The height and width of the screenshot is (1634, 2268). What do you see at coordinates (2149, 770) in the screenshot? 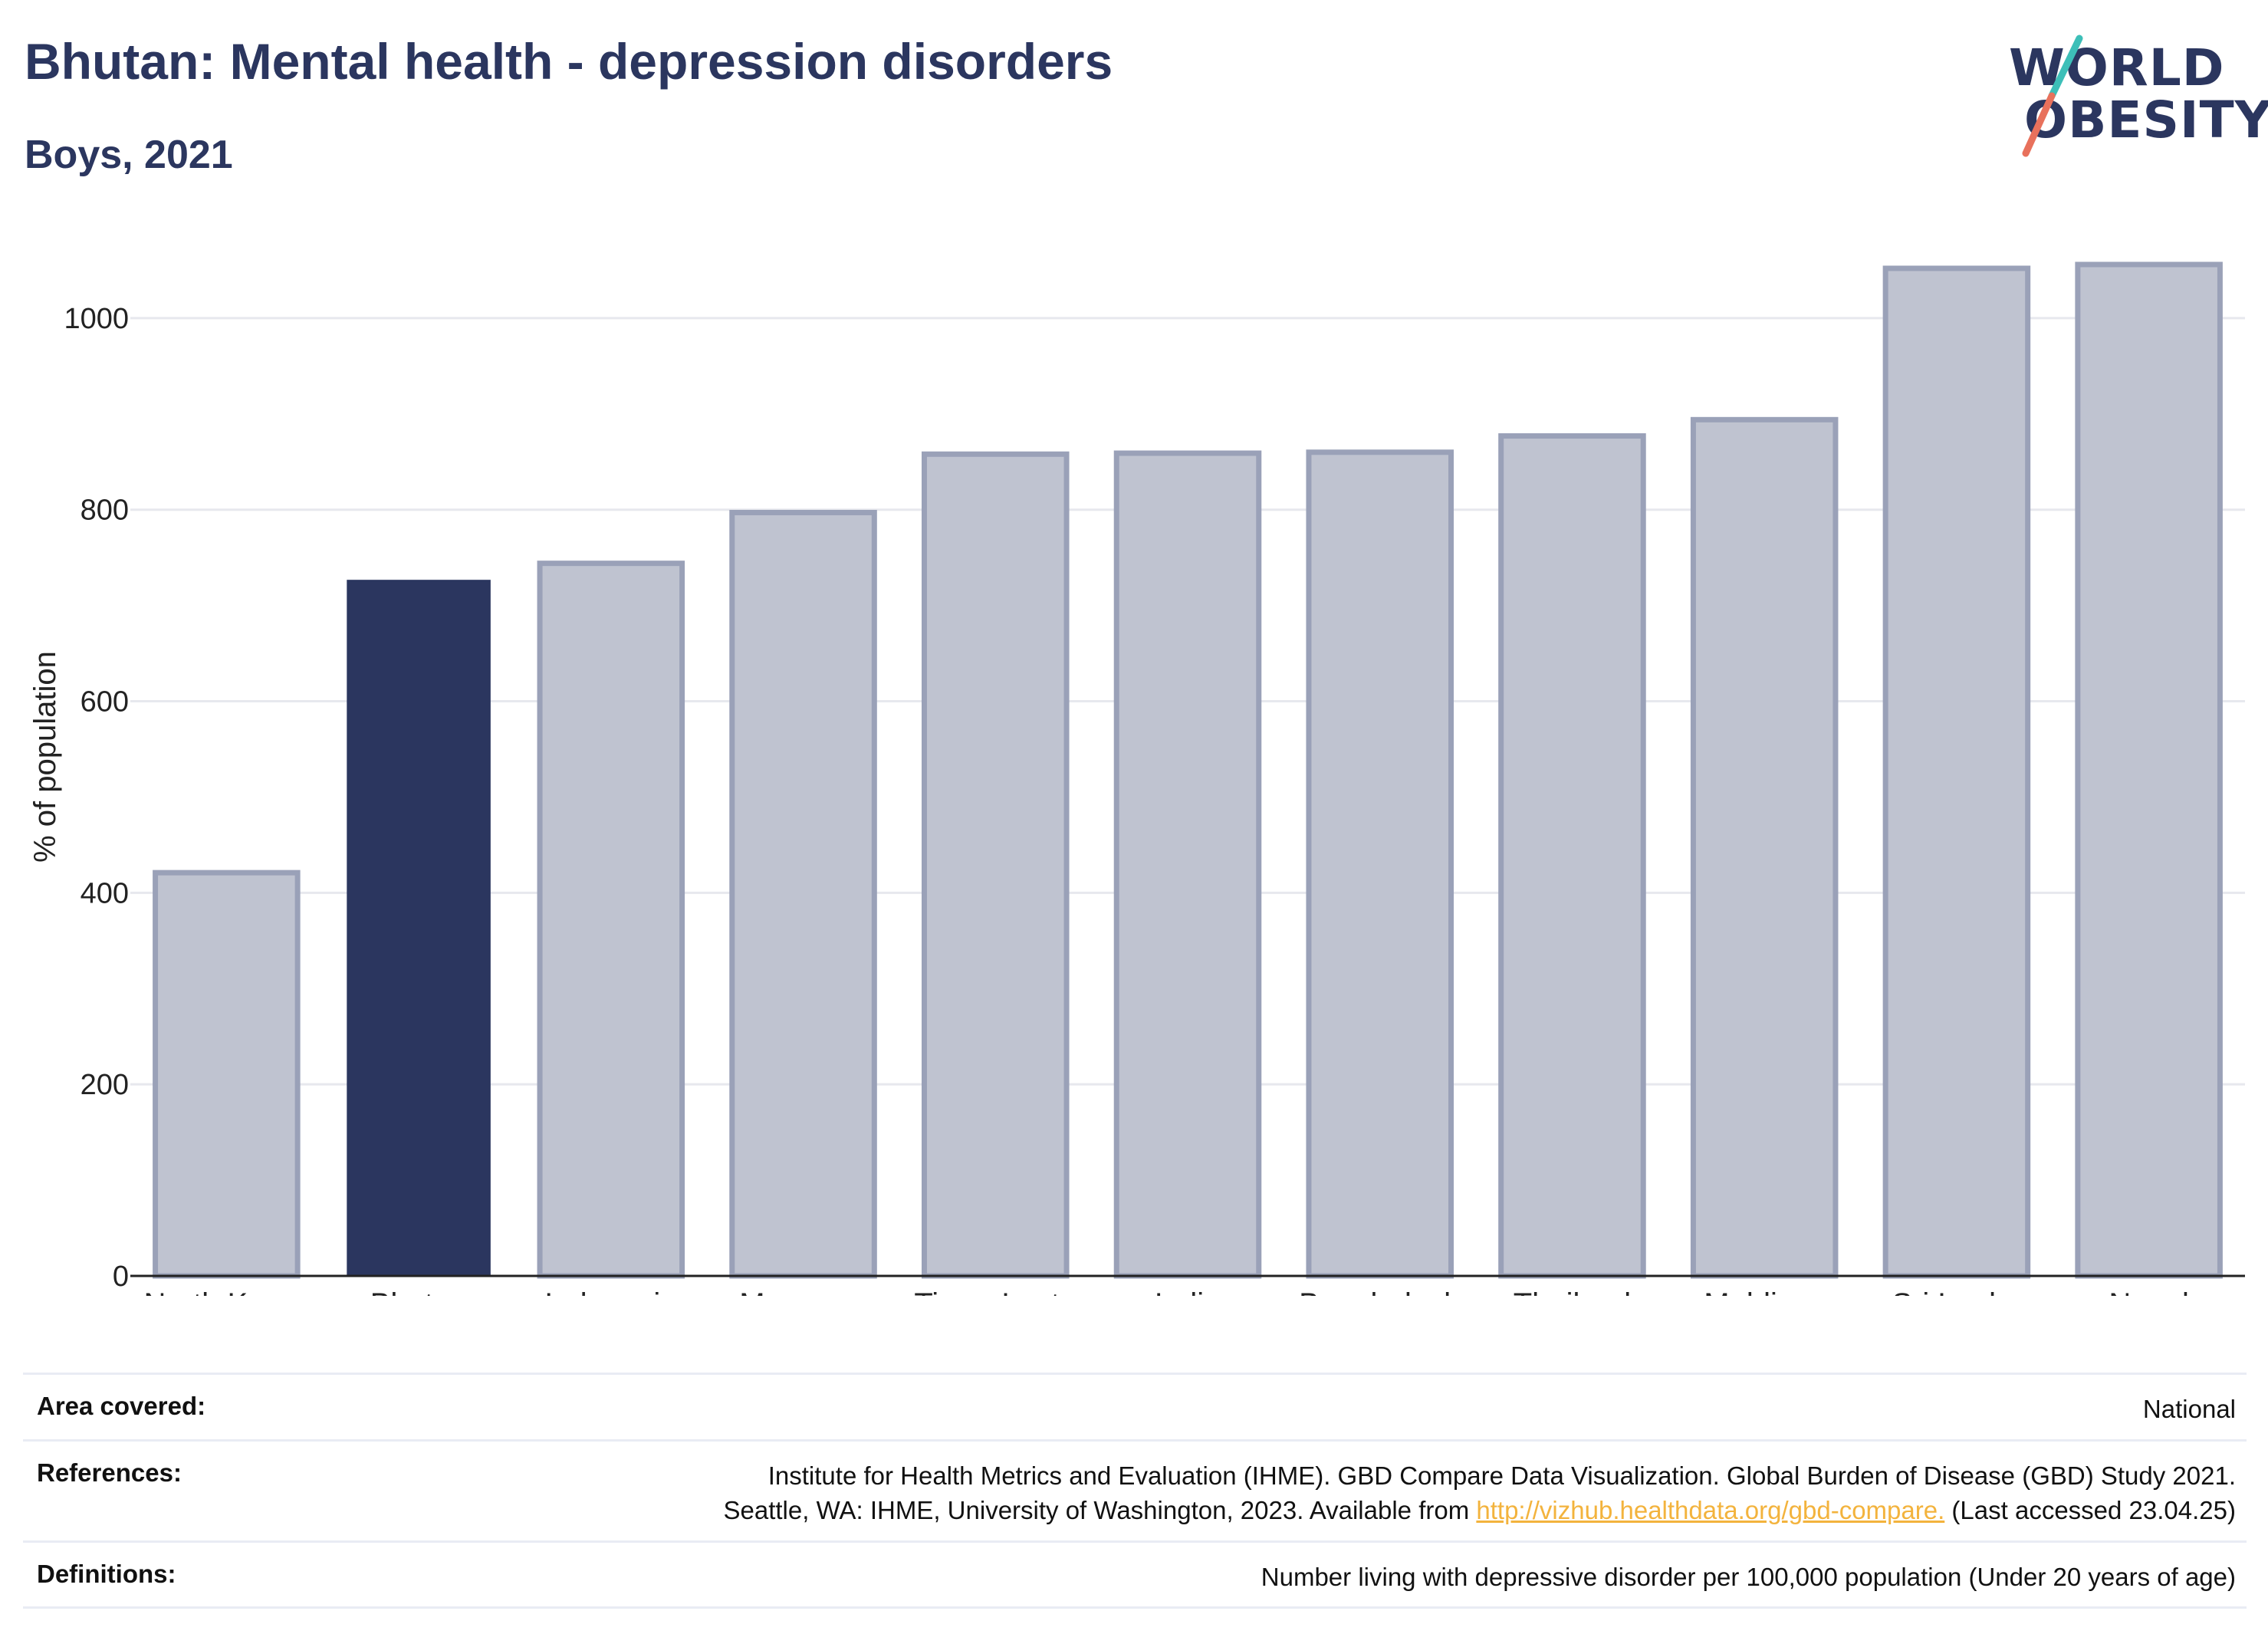
I see `bar-nepal` at bounding box center [2149, 770].